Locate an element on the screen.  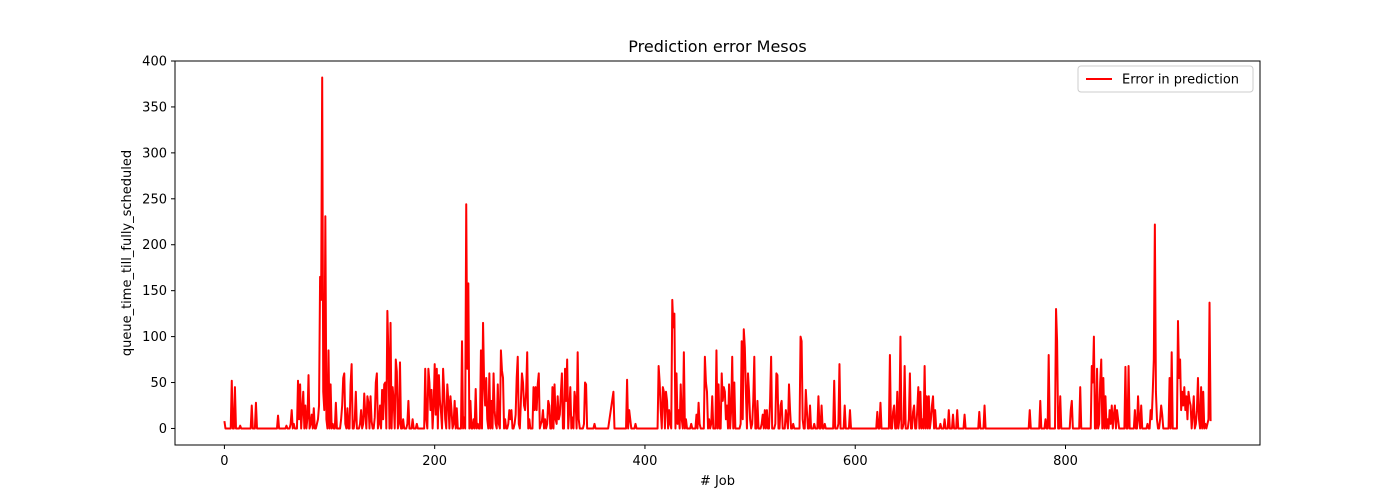
chart-title: Prediction error Mesos is located at coordinates (717, 46).